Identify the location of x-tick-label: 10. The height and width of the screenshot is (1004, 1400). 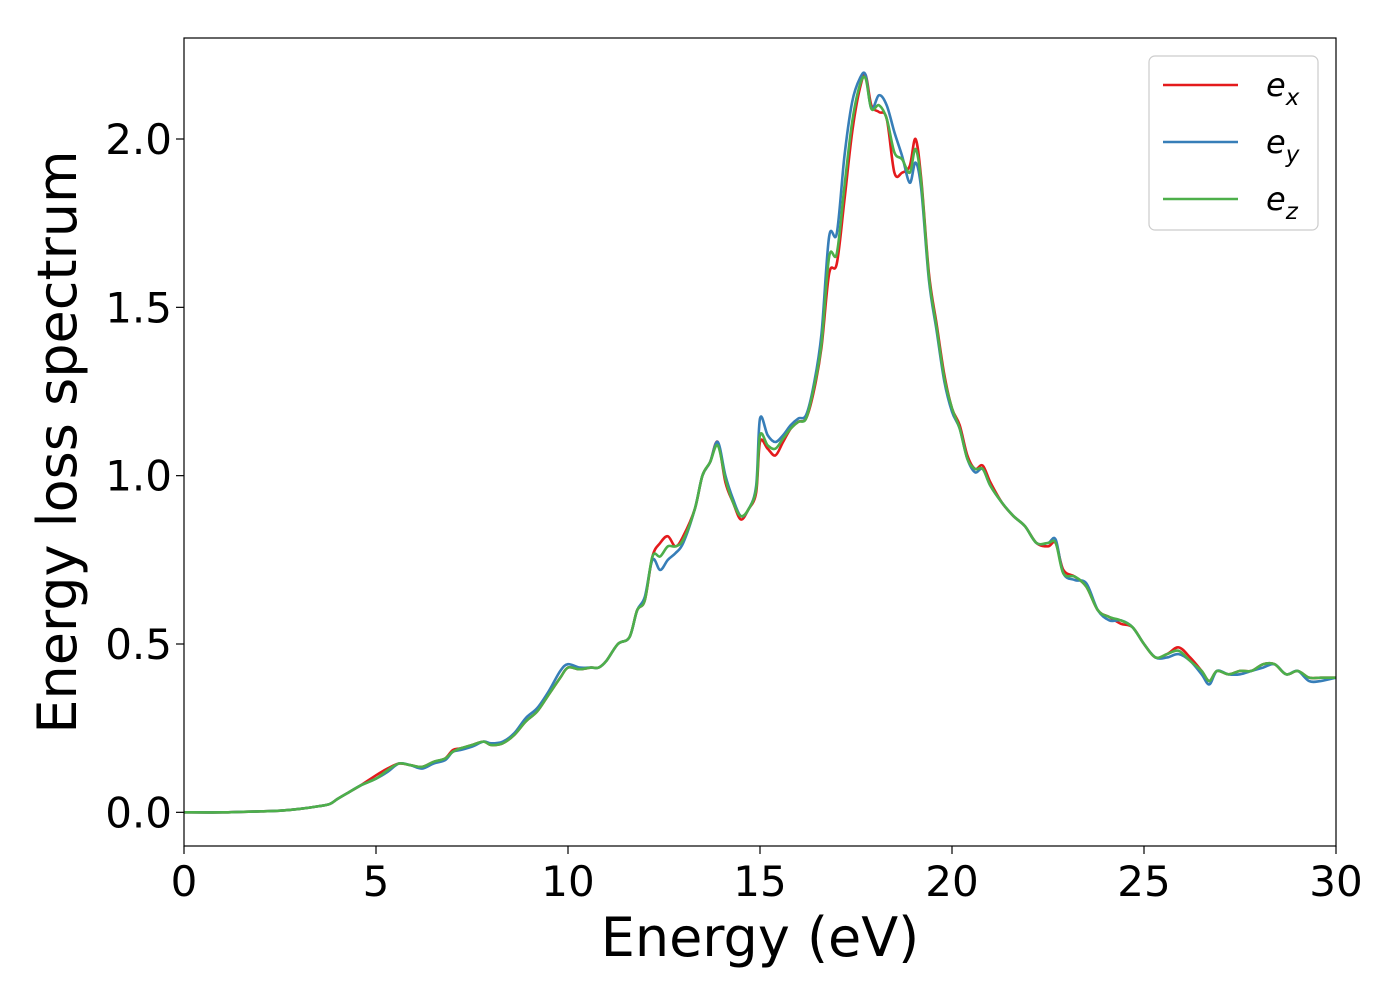
(567, 881).